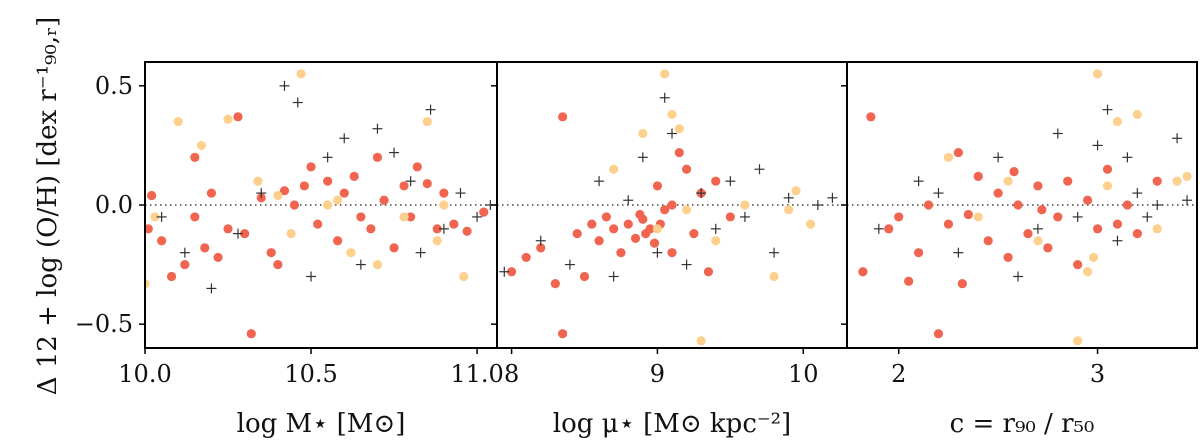 The image size is (1200, 448). What do you see at coordinates (672, 424) in the screenshot?
I see `x-axis-label: log μ⋆ [M⊙ kpc⁻²]` at bounding box center [672, 424].